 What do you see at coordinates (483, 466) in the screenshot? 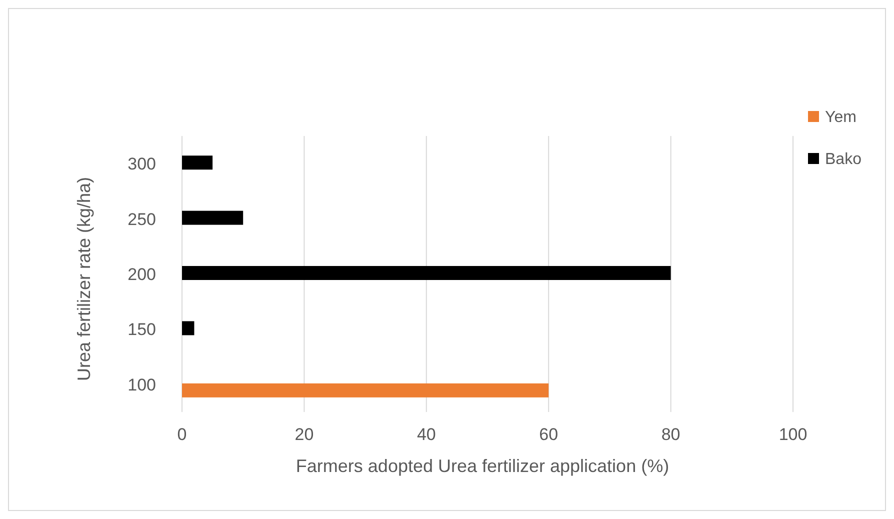
I see `x-axis-title: Farmers adopted Urea fertilizer application (%)` at bounding box center [483, 466].